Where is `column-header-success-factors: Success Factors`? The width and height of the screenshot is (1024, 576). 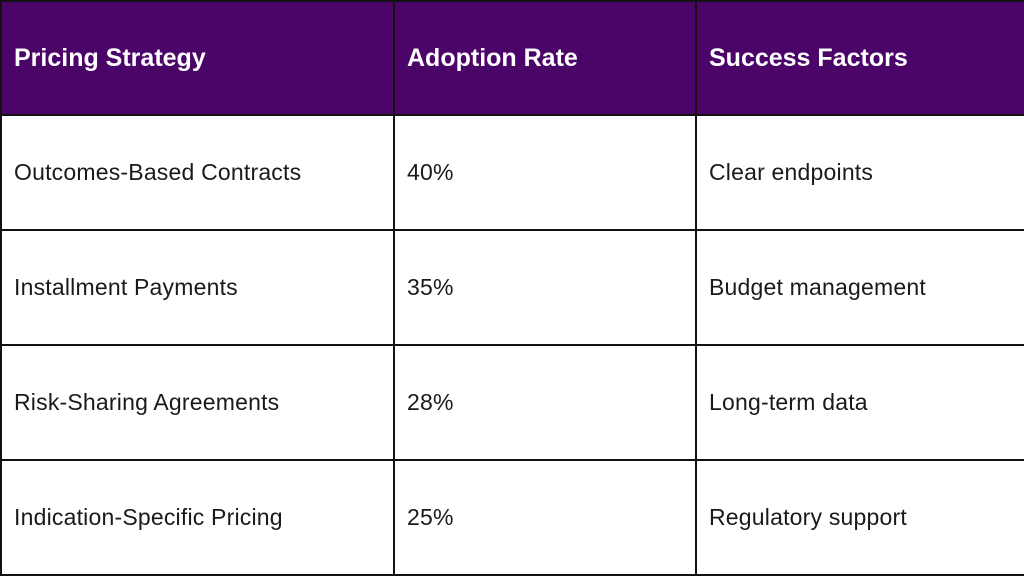
column-header-success-factors: Success Factors is located at coordinates (859, 58).